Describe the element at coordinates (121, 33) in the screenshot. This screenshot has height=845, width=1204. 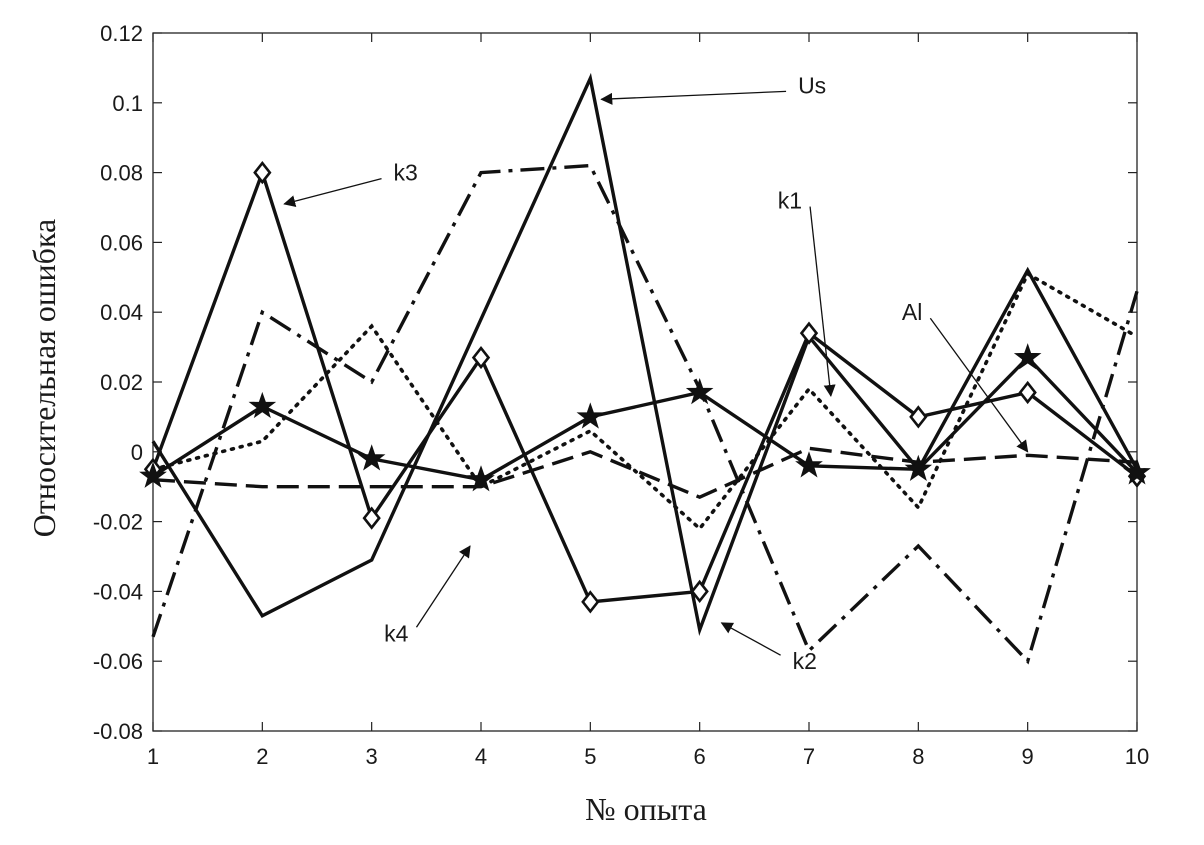
I see `y-tick-label: 0.12` at that location.